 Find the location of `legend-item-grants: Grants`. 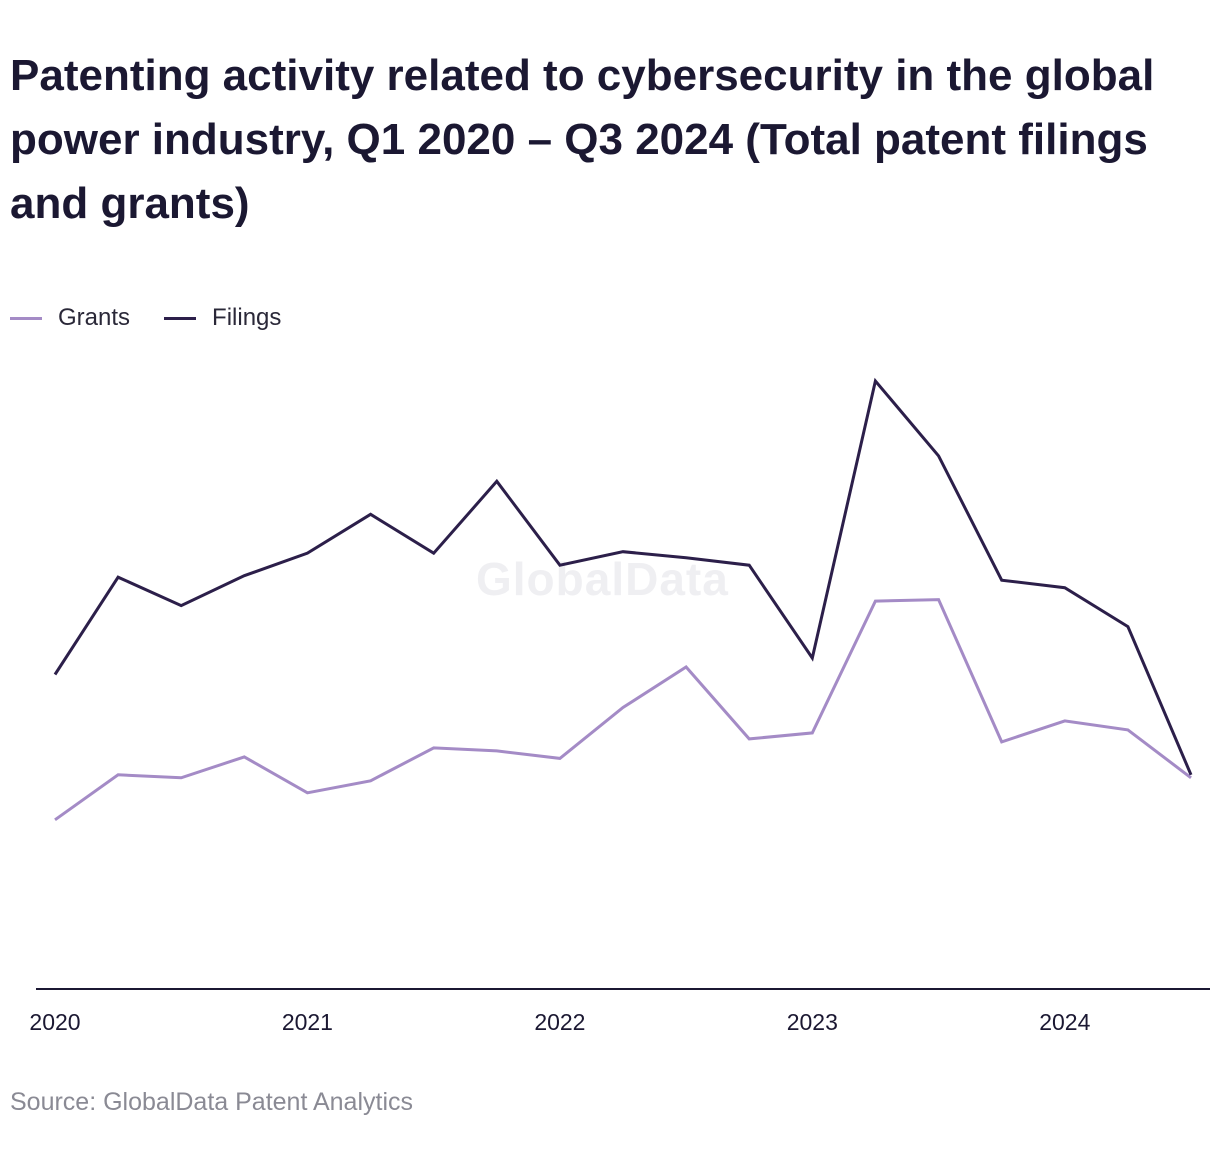

legend-item-grants: Grants is located at coordinates (70, 318).